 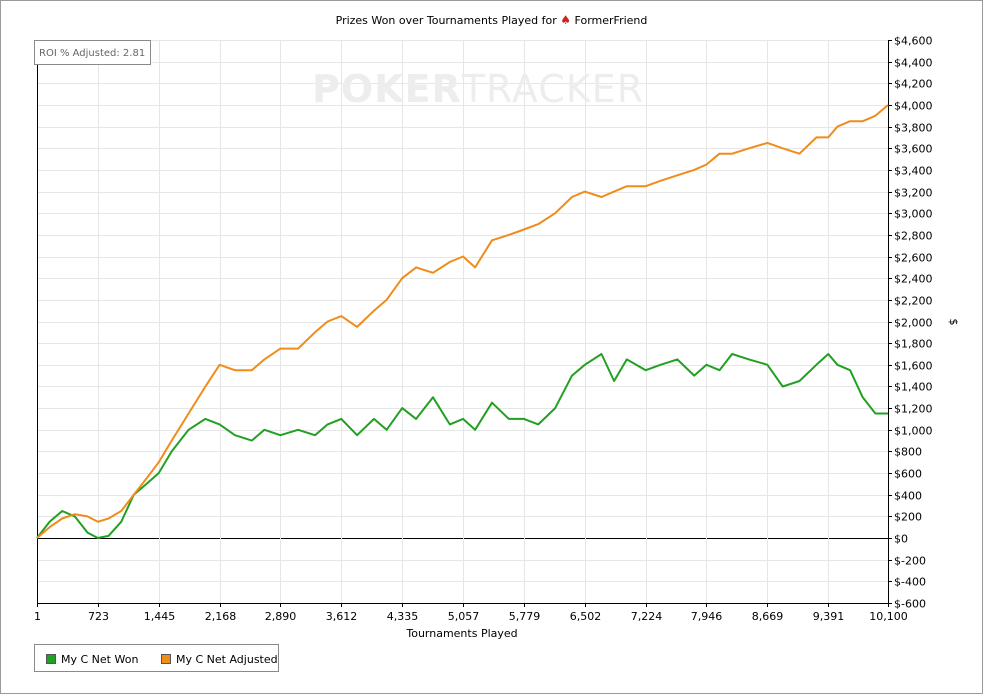 What do you see at coordinates (913, 323) in the screenshot?
I see `y-tick-label: $2,000` at bounding box center [913, 323].